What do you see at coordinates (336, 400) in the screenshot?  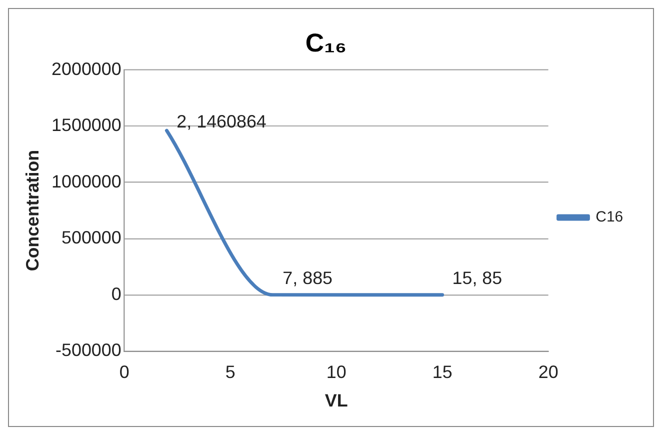 I see `x-axis-title: VL` at bounding box center [336, 400].